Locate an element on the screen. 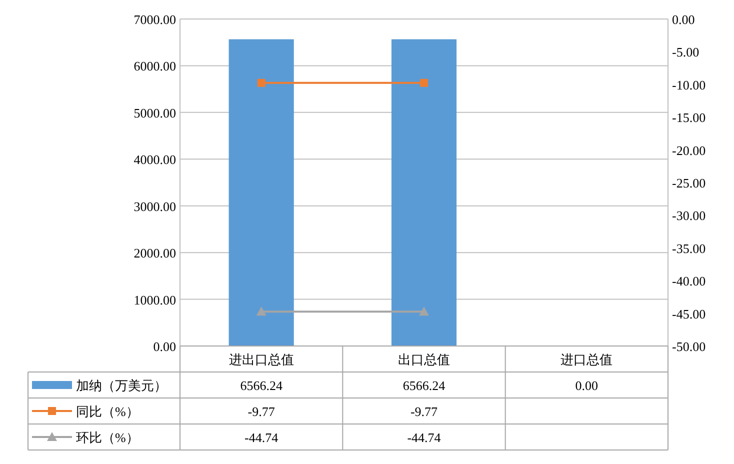 The image size is (734, 464). x-tick-label: 进出口总值 is located at coordinates (261, 359).